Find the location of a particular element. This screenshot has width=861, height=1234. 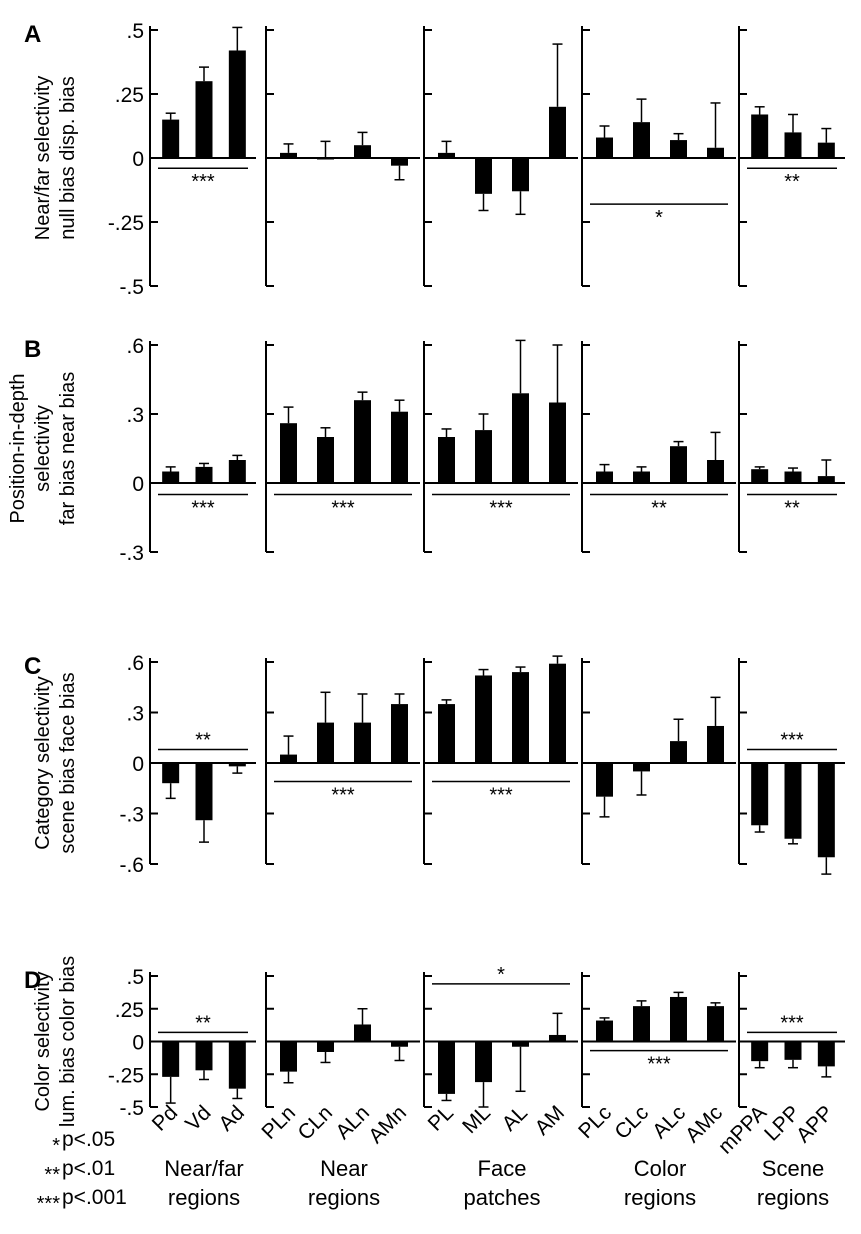

legend-text: p<.05 is located at coordinates (88, 1139).